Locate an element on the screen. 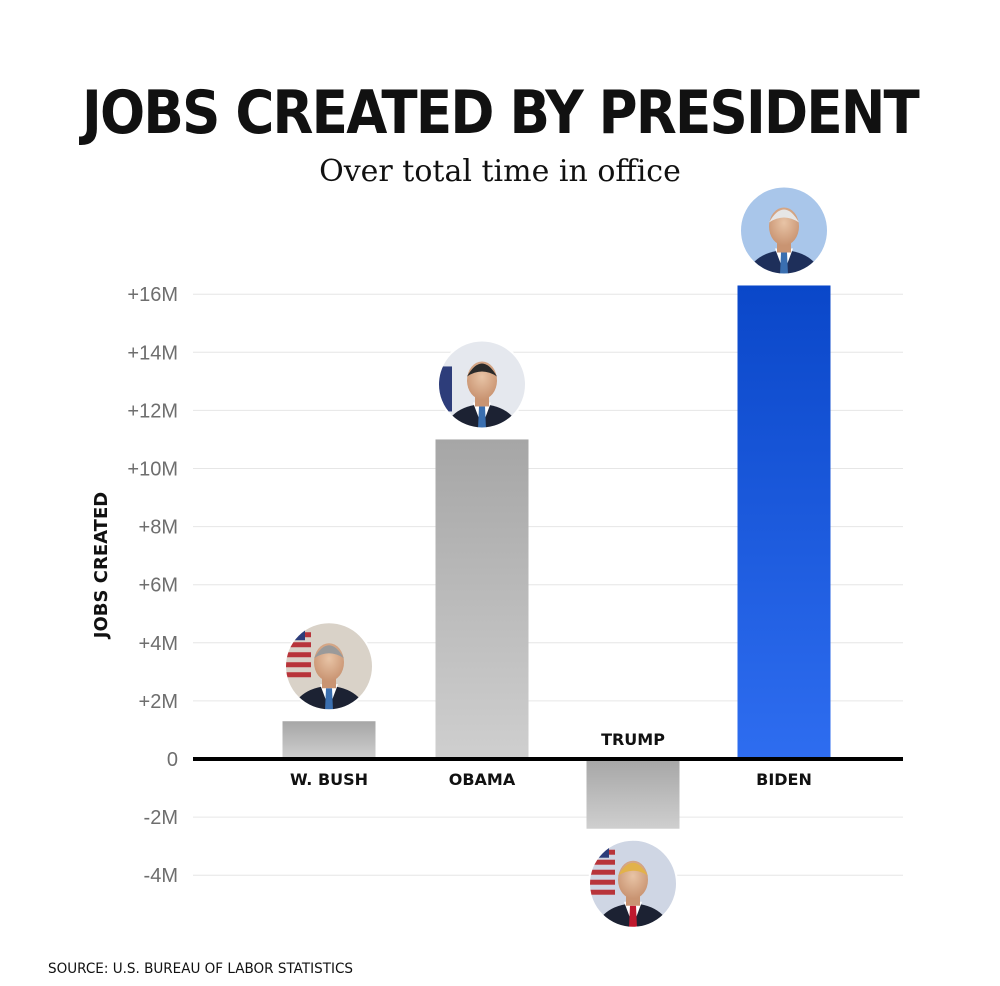 This screenshot has width=1000, height=986. y-tick-label: +14M is located at coordinates (152, 353).